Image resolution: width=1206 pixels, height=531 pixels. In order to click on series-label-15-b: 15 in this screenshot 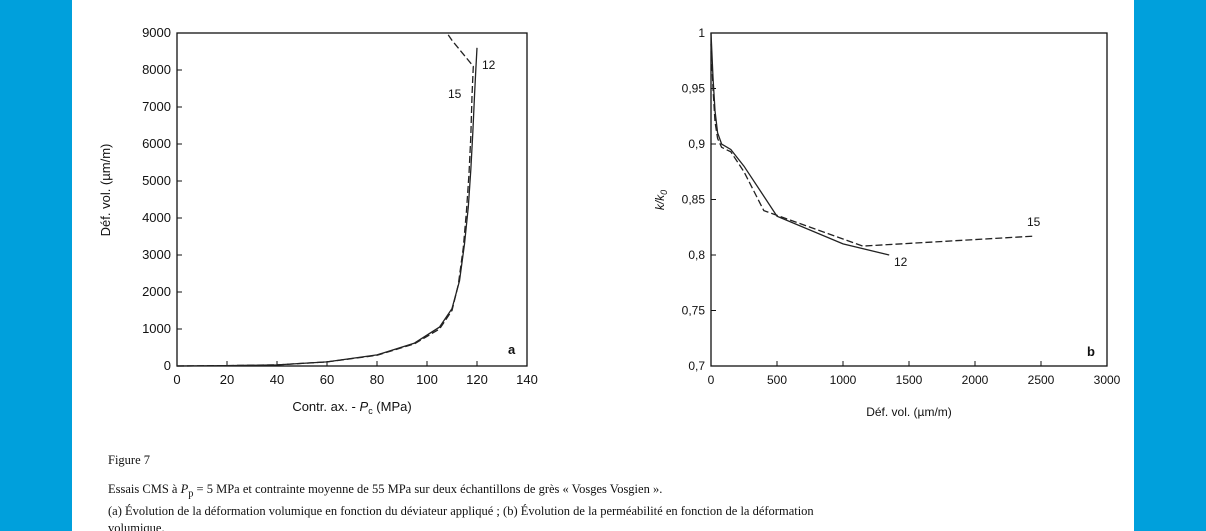, I will do `click(1034, 222)`.